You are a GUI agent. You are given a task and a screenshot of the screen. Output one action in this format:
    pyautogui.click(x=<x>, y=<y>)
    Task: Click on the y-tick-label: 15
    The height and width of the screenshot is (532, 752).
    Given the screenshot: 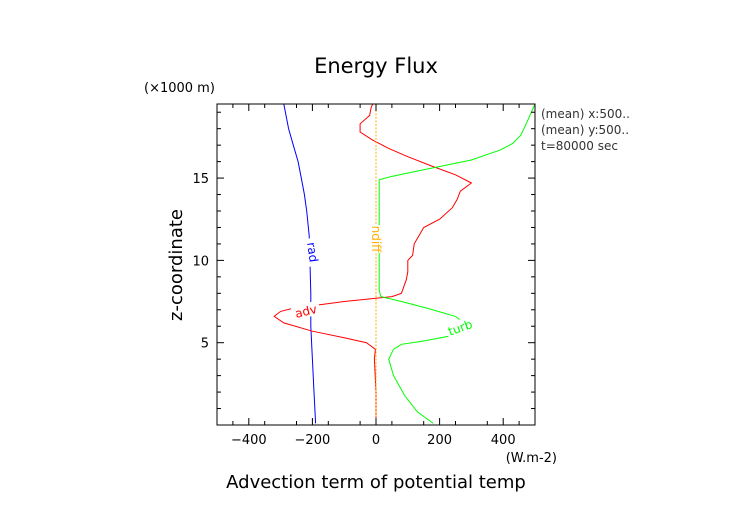 What is the action you would take?
    pyautogui.click(x=200, y=179)
    